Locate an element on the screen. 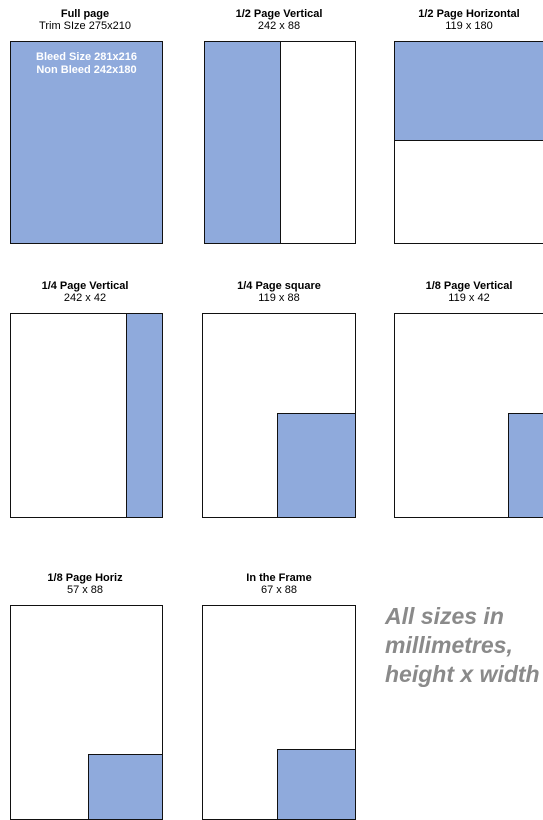  layout-size: 57 x 88 is located at coordinates (85, 590).